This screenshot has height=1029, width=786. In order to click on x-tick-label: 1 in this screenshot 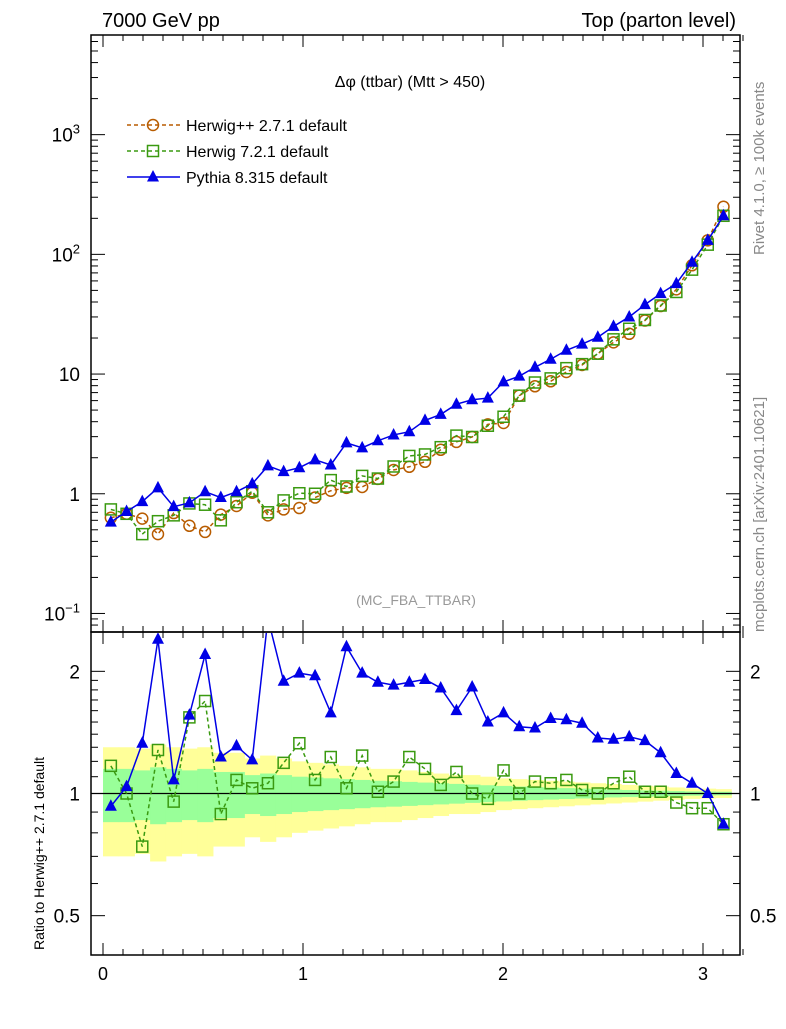, I will do `click(303, 974)`.